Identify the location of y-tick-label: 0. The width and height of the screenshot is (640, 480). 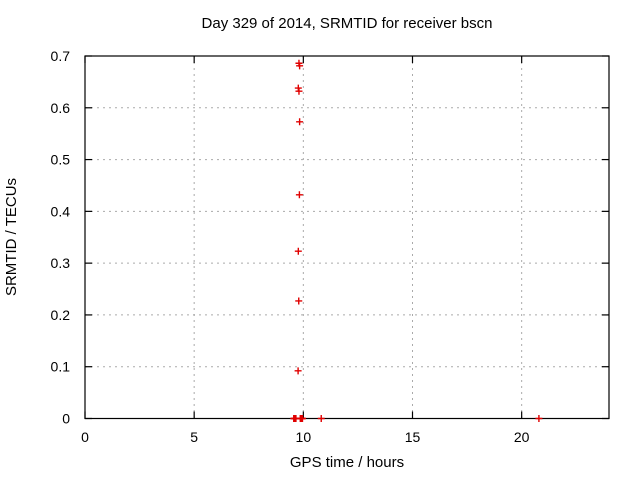
(66, 419).